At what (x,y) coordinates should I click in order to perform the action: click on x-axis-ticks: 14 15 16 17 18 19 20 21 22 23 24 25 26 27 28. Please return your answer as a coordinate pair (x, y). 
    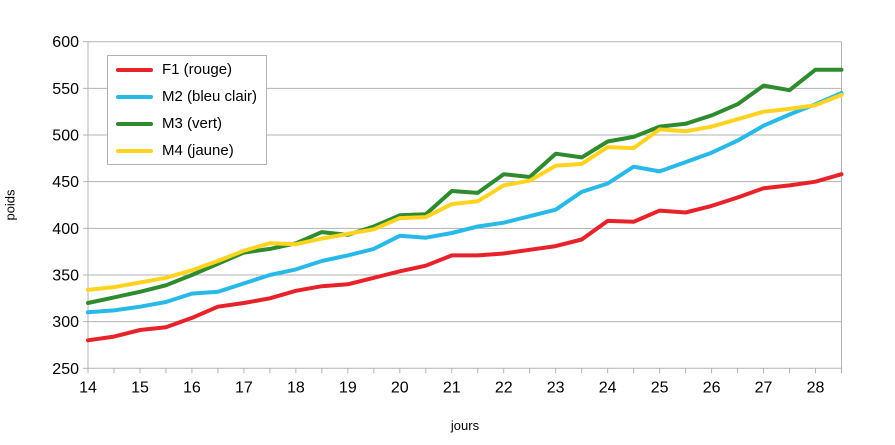
    Looking at the image, I should click on (460, 382).